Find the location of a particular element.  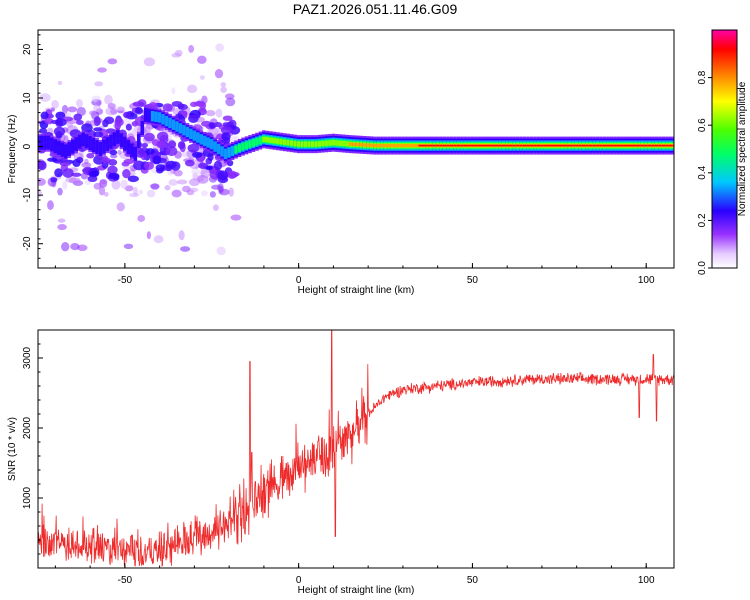

figure-title: PAZ1.2026.051.11.46.G09 is located at coordinates (375, 9).